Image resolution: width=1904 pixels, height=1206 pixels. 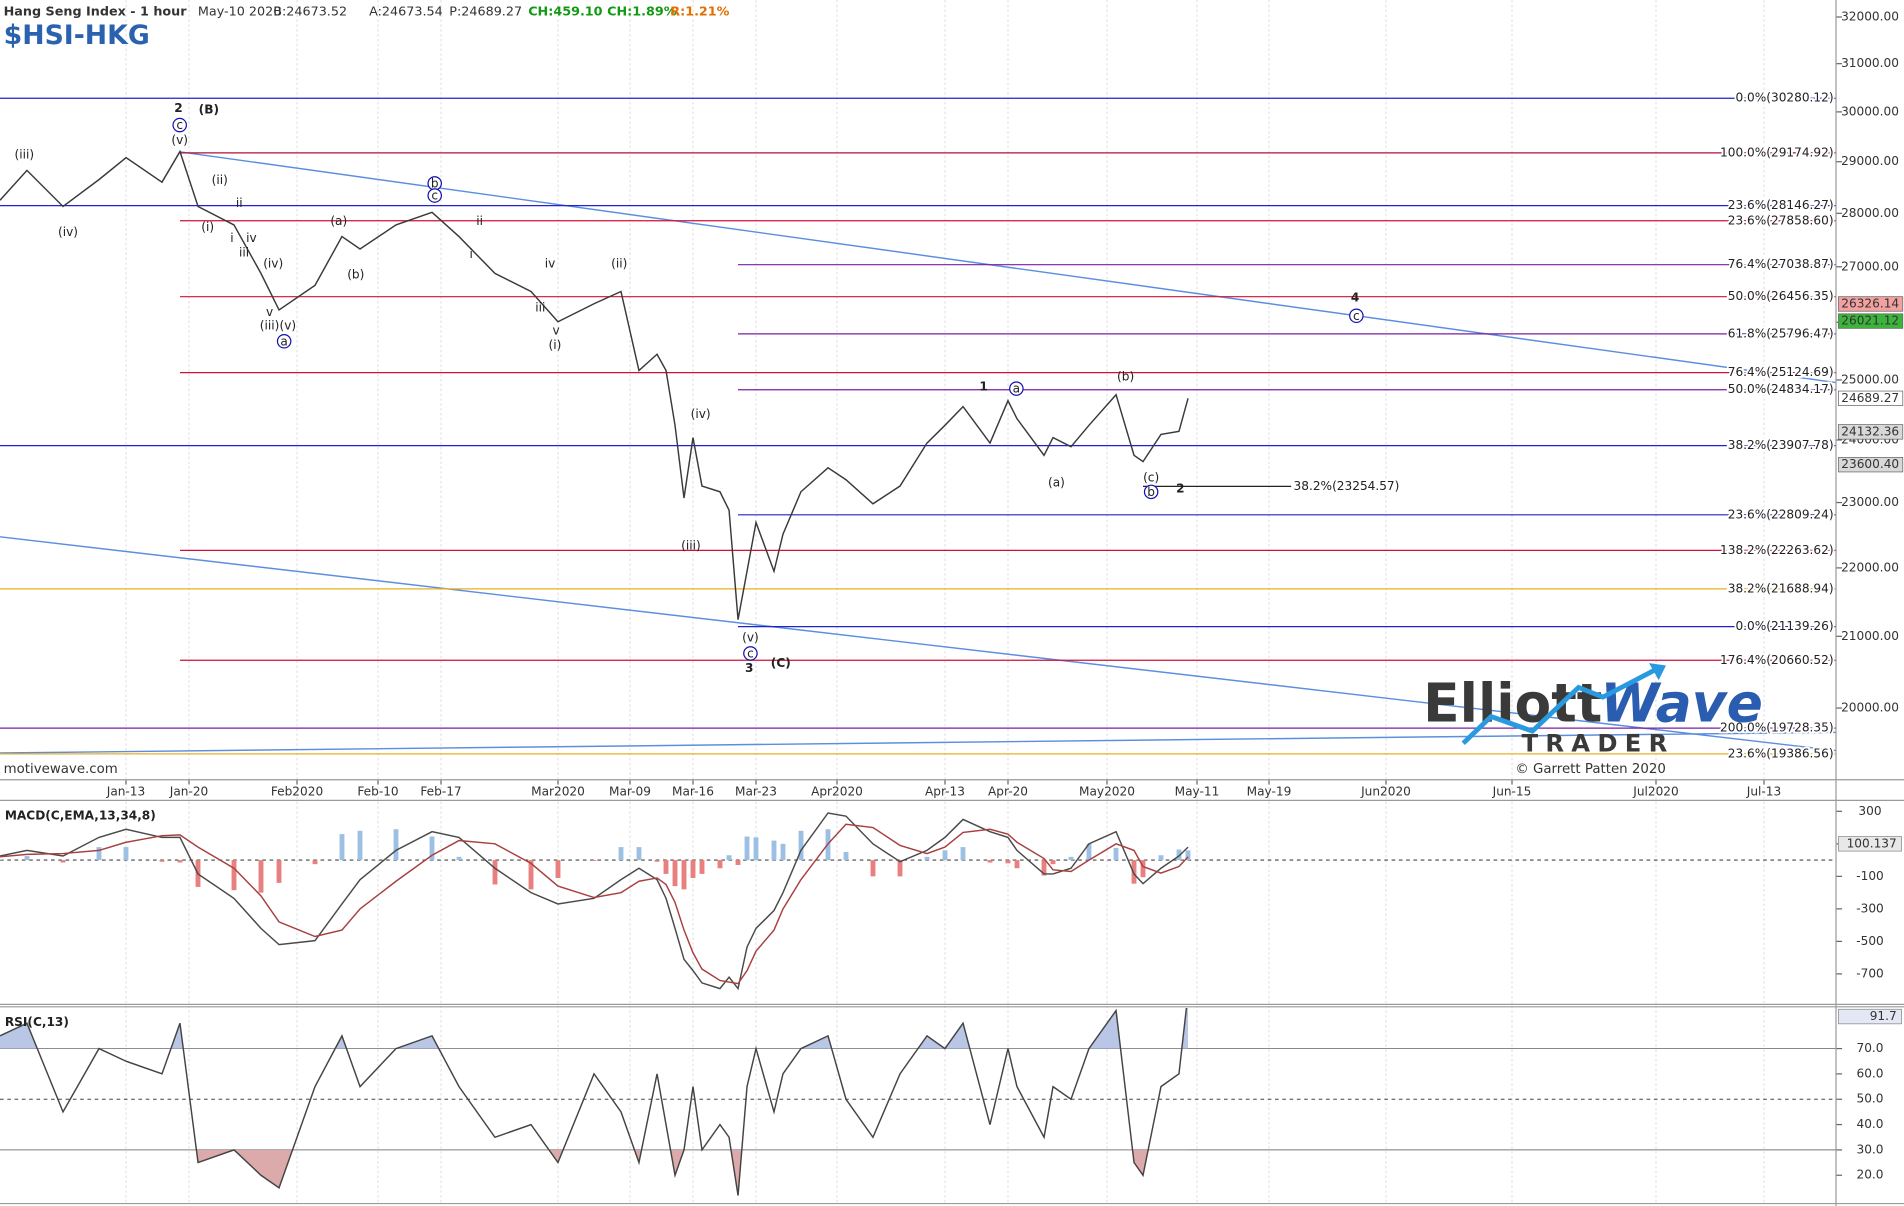 What do you see at coordinates (1870, 161) in the screenshot?
I see `y-tick-label: 29000.00` at bounding box center [1870, 161].